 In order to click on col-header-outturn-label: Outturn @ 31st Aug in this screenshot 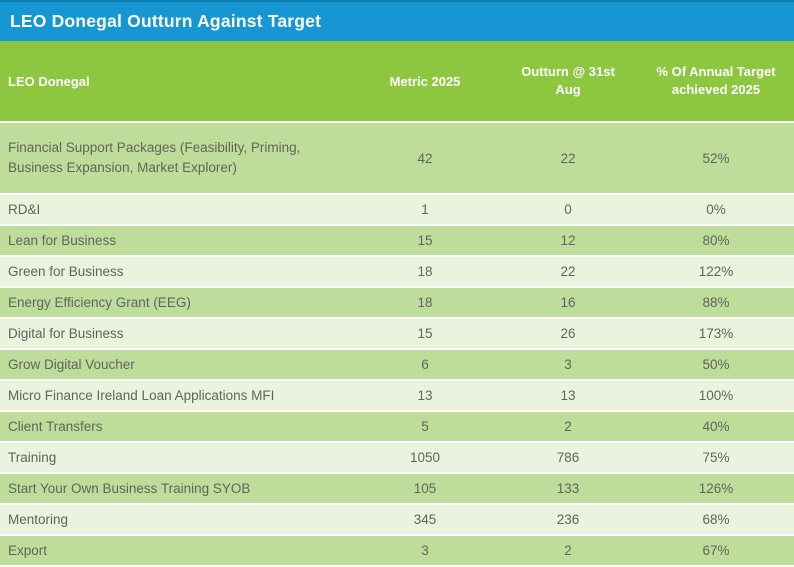, I will do `click(568, 80)`.